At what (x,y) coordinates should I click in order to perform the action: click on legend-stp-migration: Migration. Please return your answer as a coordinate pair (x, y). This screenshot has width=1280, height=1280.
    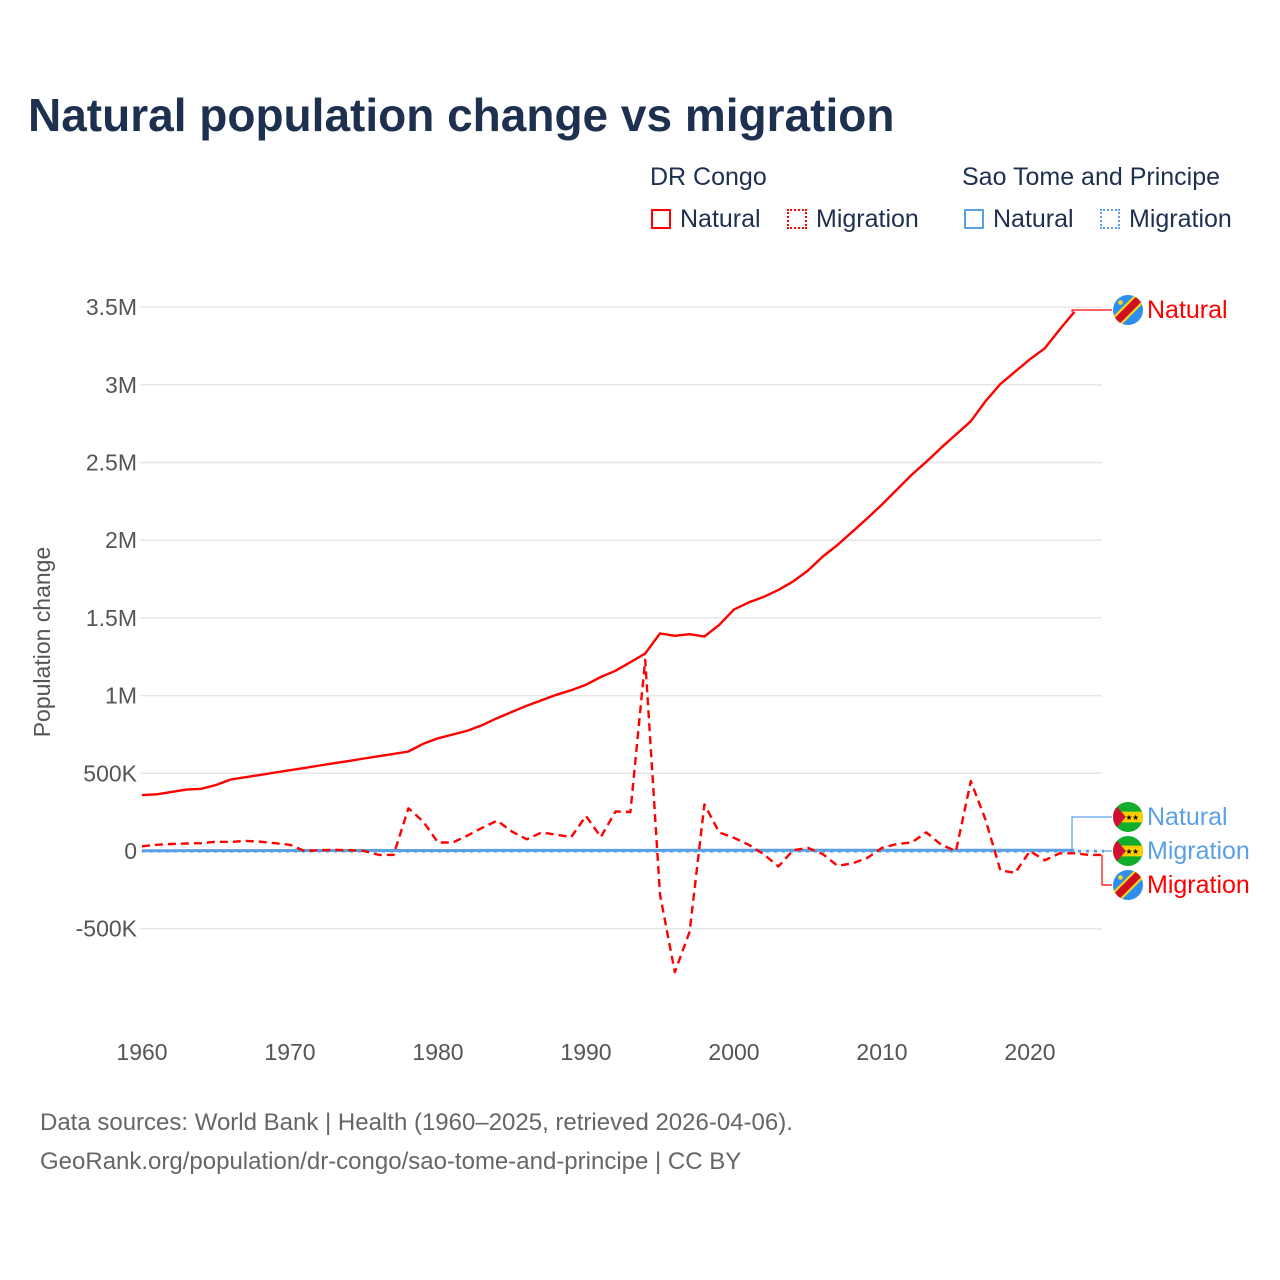
    Looking at the image, I should click on (1180, 219).